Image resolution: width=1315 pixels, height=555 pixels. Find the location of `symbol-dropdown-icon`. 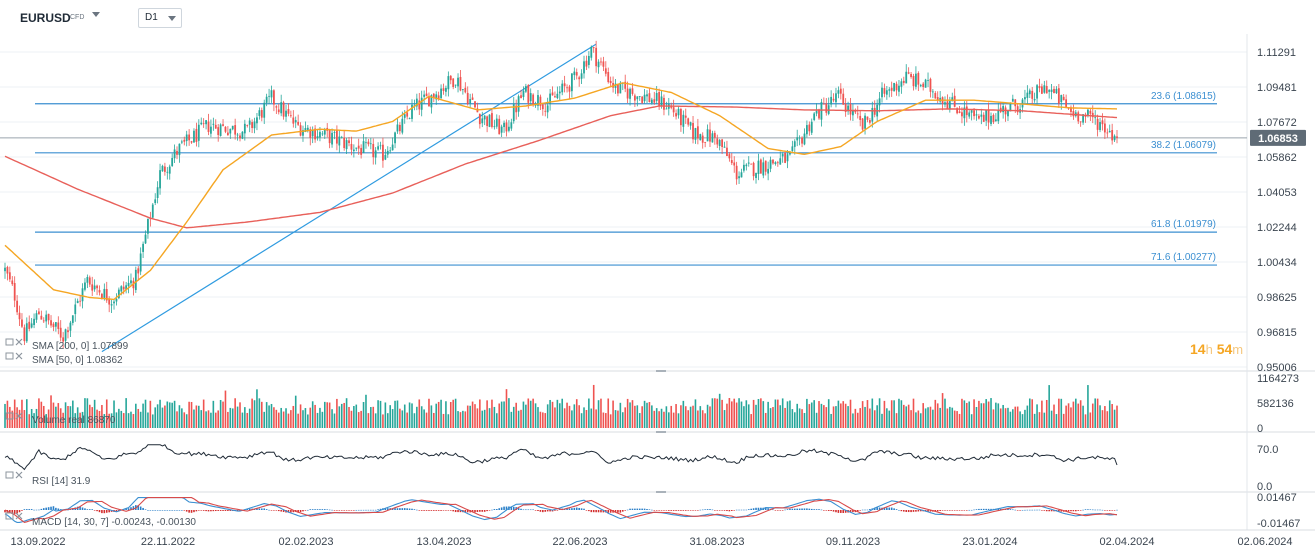

symbol-dropdown-icon is located at coordinates (96, 14).